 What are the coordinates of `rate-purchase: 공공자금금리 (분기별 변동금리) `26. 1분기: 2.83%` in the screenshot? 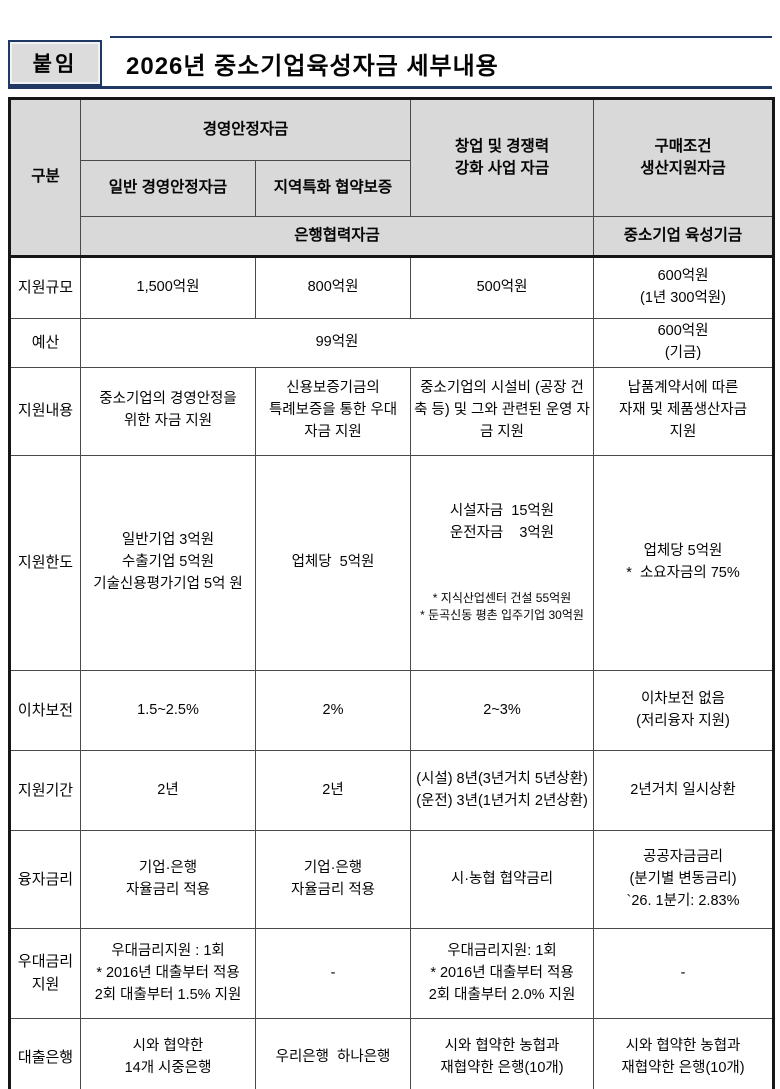 It's located at (683, 880).